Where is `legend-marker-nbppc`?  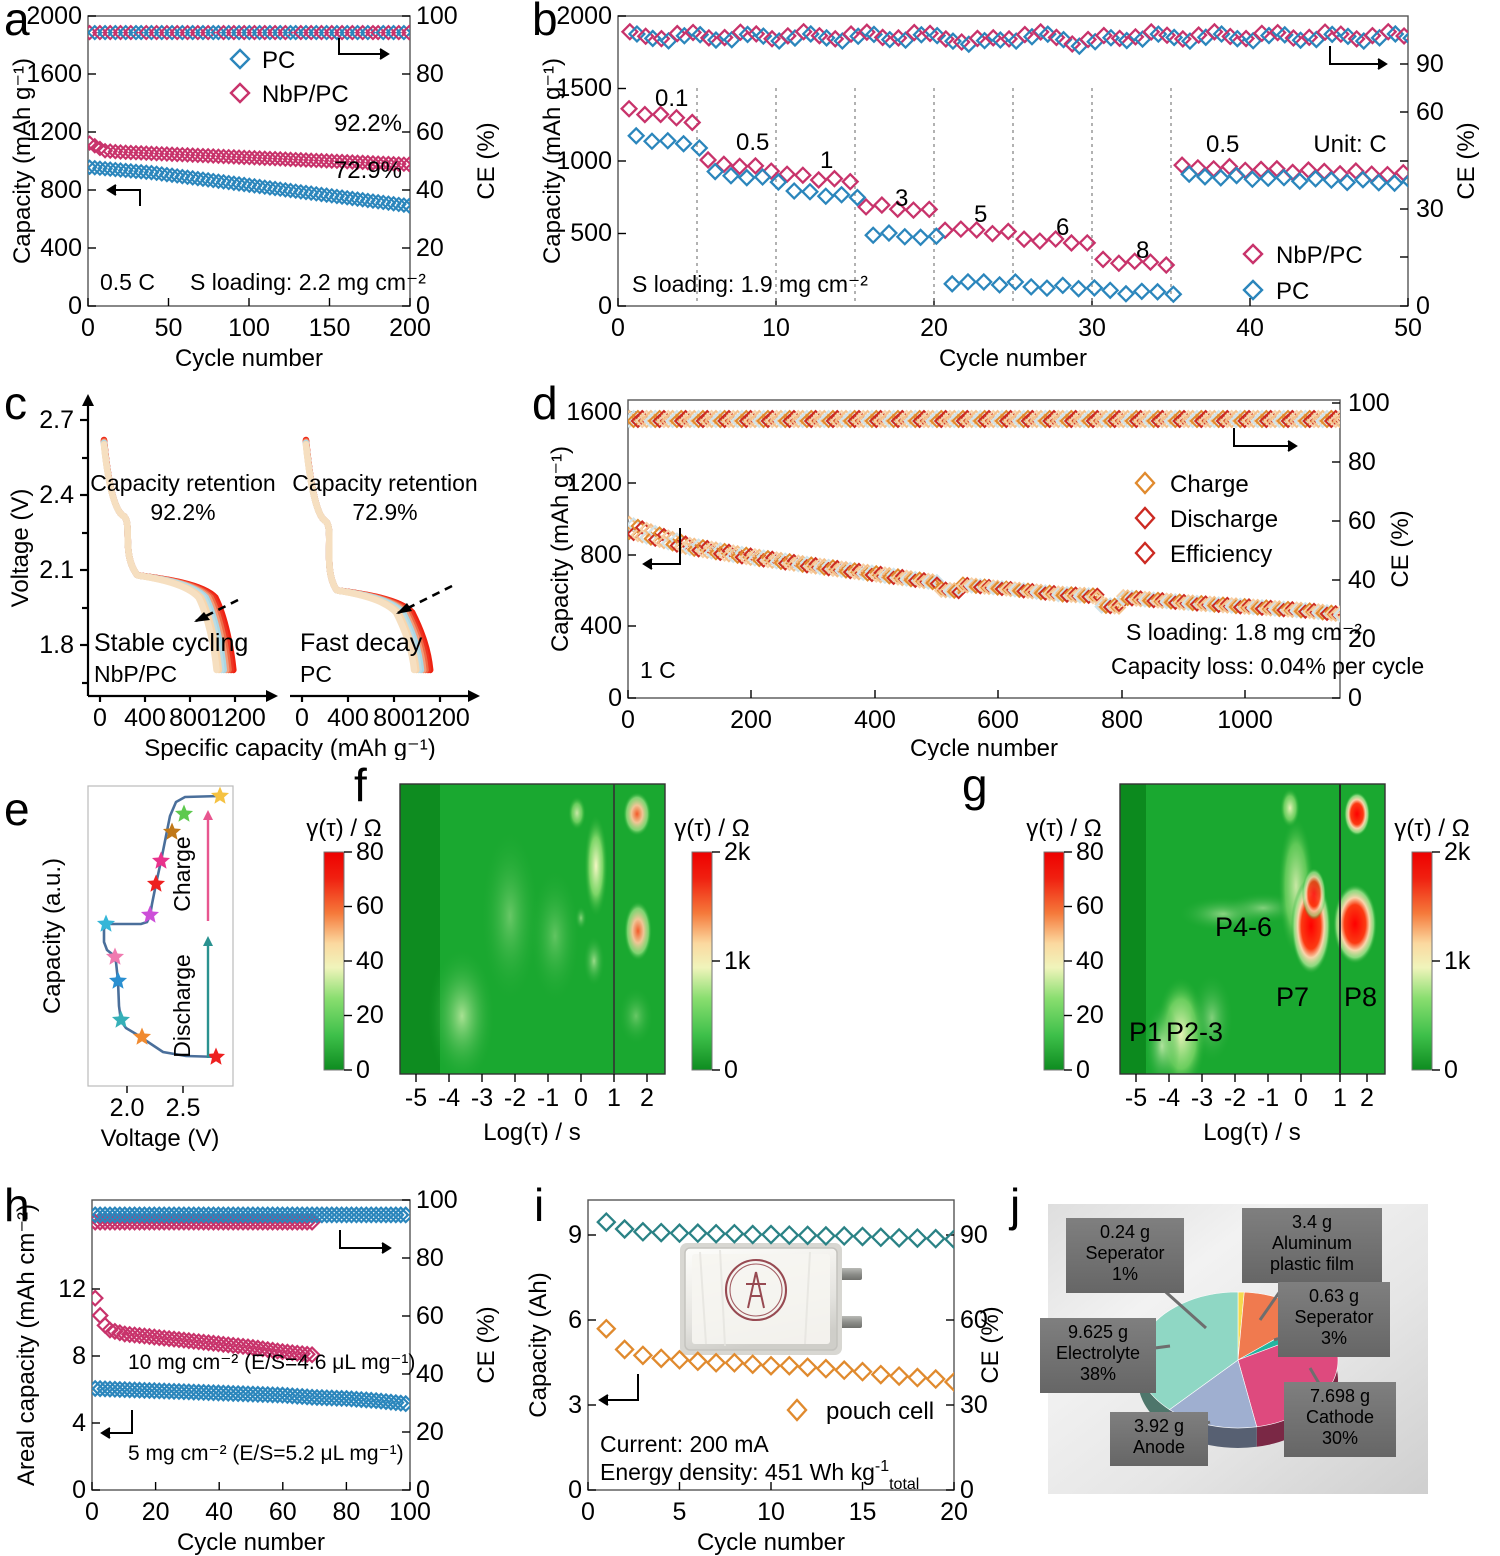
legend-marker-nbppc is located at coordinates (240, 93).